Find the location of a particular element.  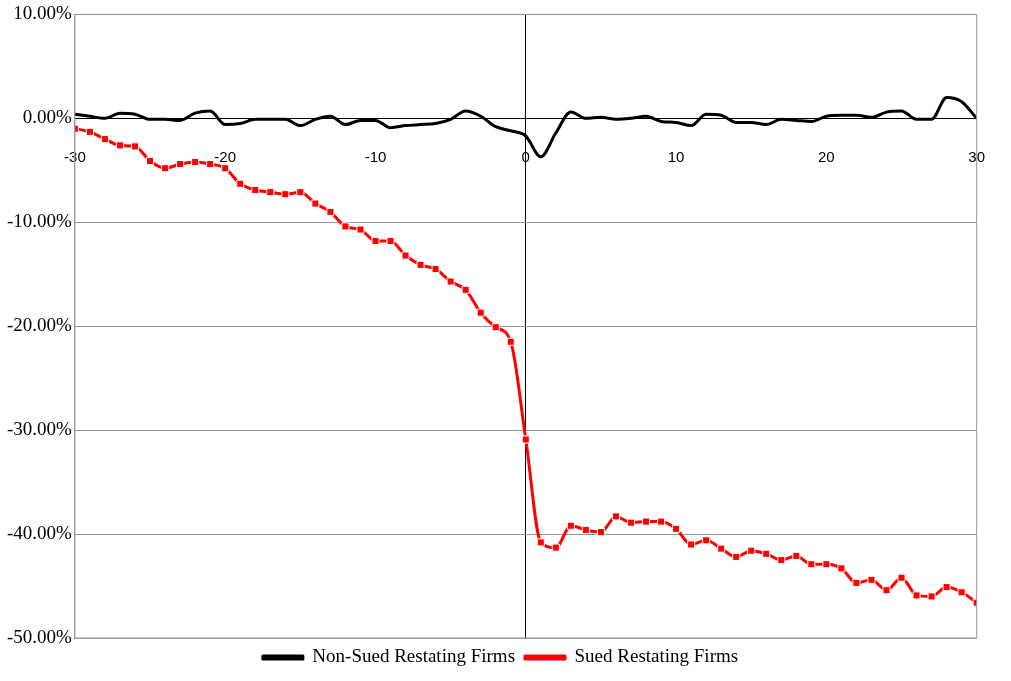

y-tick-label: -10.00% is located at coordinates (40, 221).